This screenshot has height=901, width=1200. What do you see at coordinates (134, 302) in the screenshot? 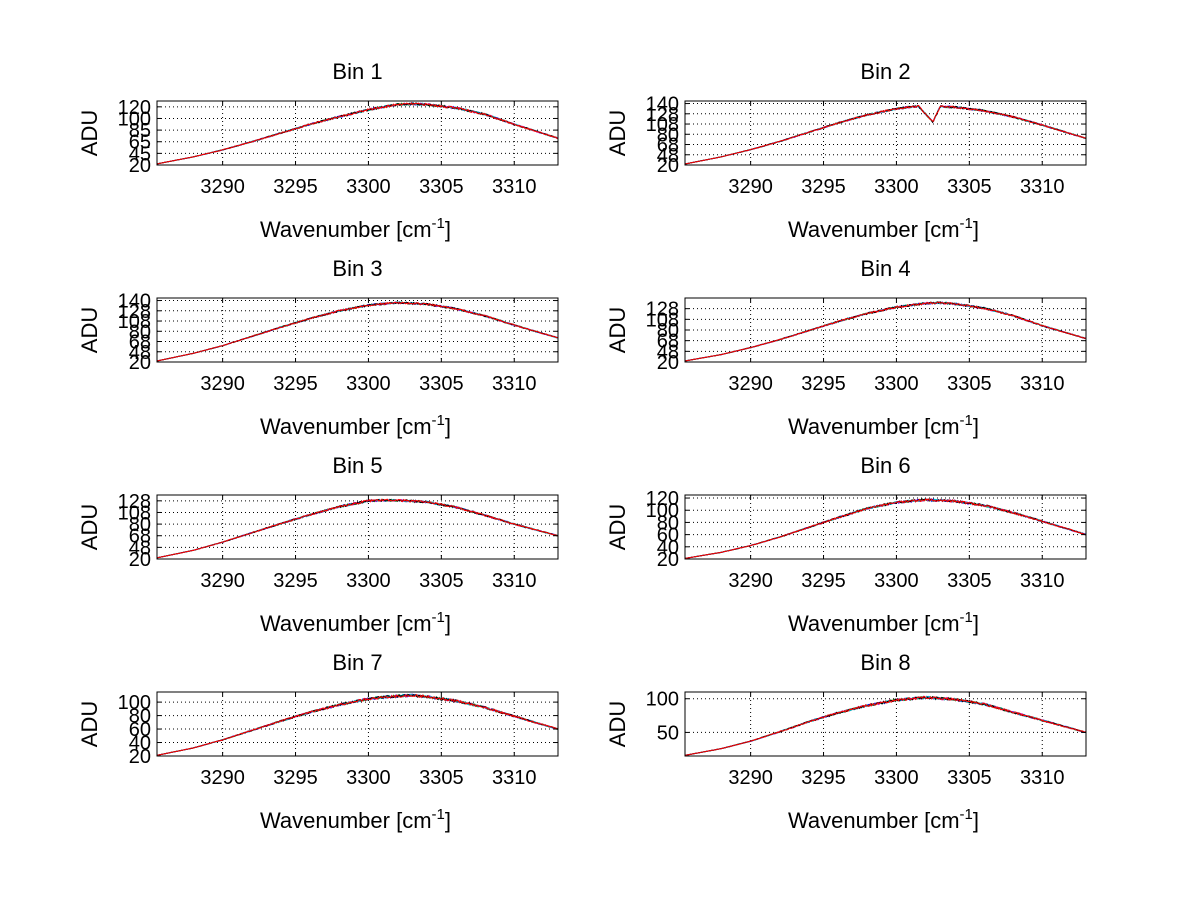
I see `y-tick-label: 140` at bounding box center [134, 302].